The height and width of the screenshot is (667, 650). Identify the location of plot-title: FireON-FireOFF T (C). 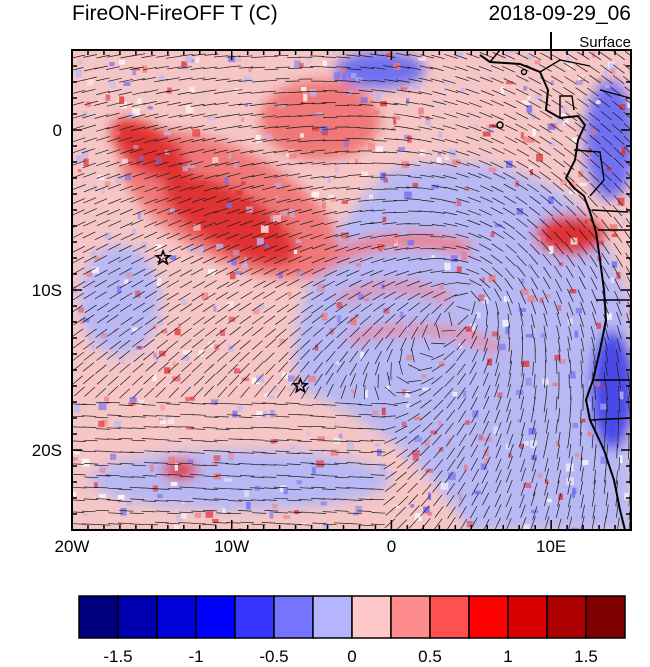
(175, 13).